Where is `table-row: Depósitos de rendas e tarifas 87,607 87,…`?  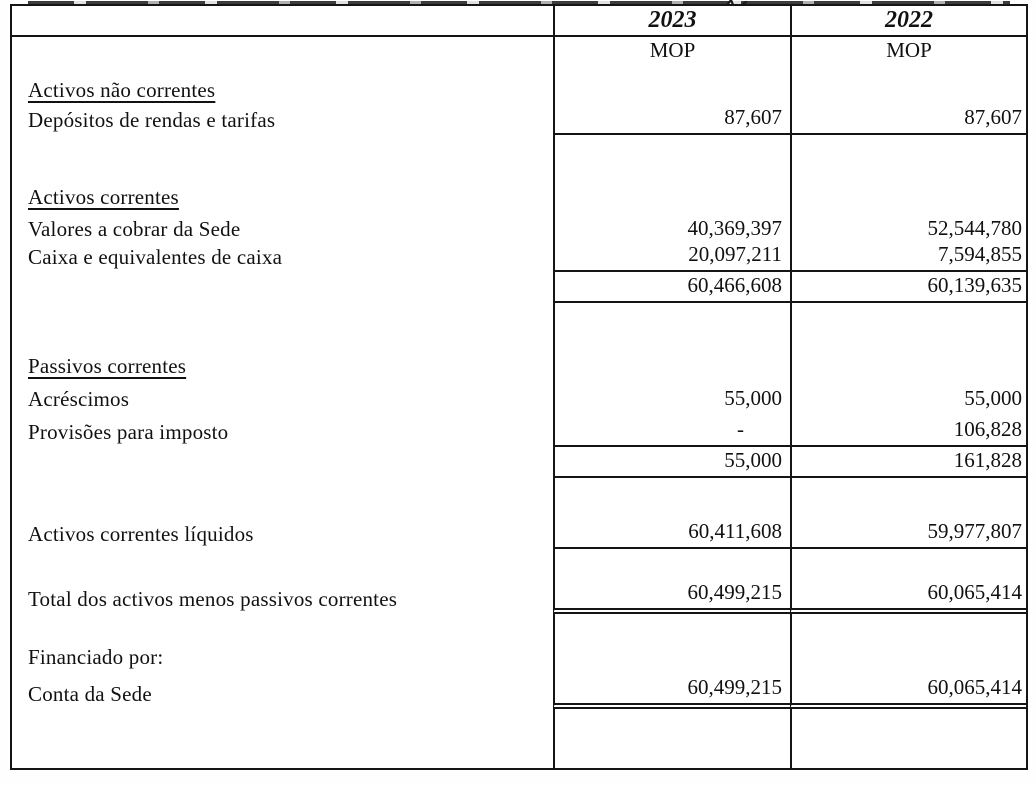
table-row: Depósitos de rendas e tarifas 87,607 87,… is located at coordinates (519, 120).